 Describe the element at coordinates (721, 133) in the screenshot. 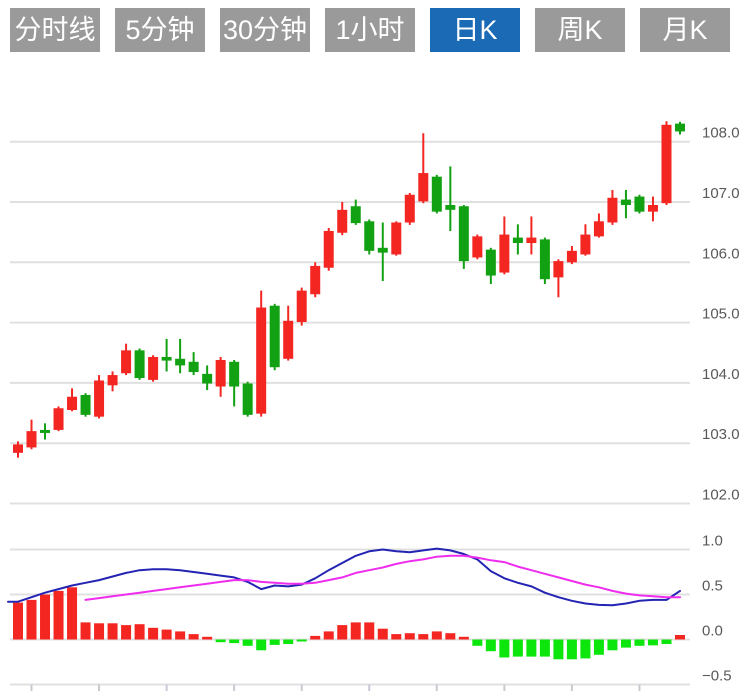

I see `price-axis-label: 108.0` at that location.